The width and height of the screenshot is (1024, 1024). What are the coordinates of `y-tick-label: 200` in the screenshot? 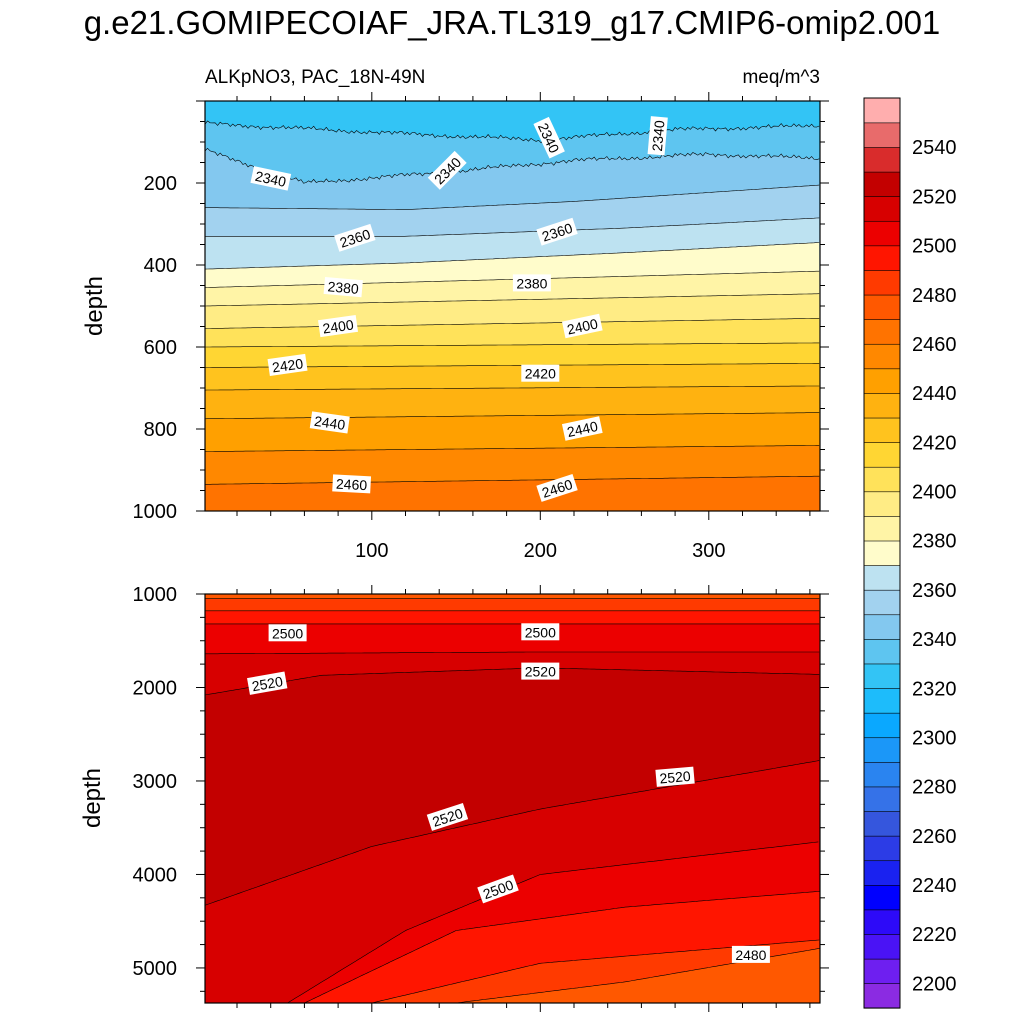 It's located at (160, 184).